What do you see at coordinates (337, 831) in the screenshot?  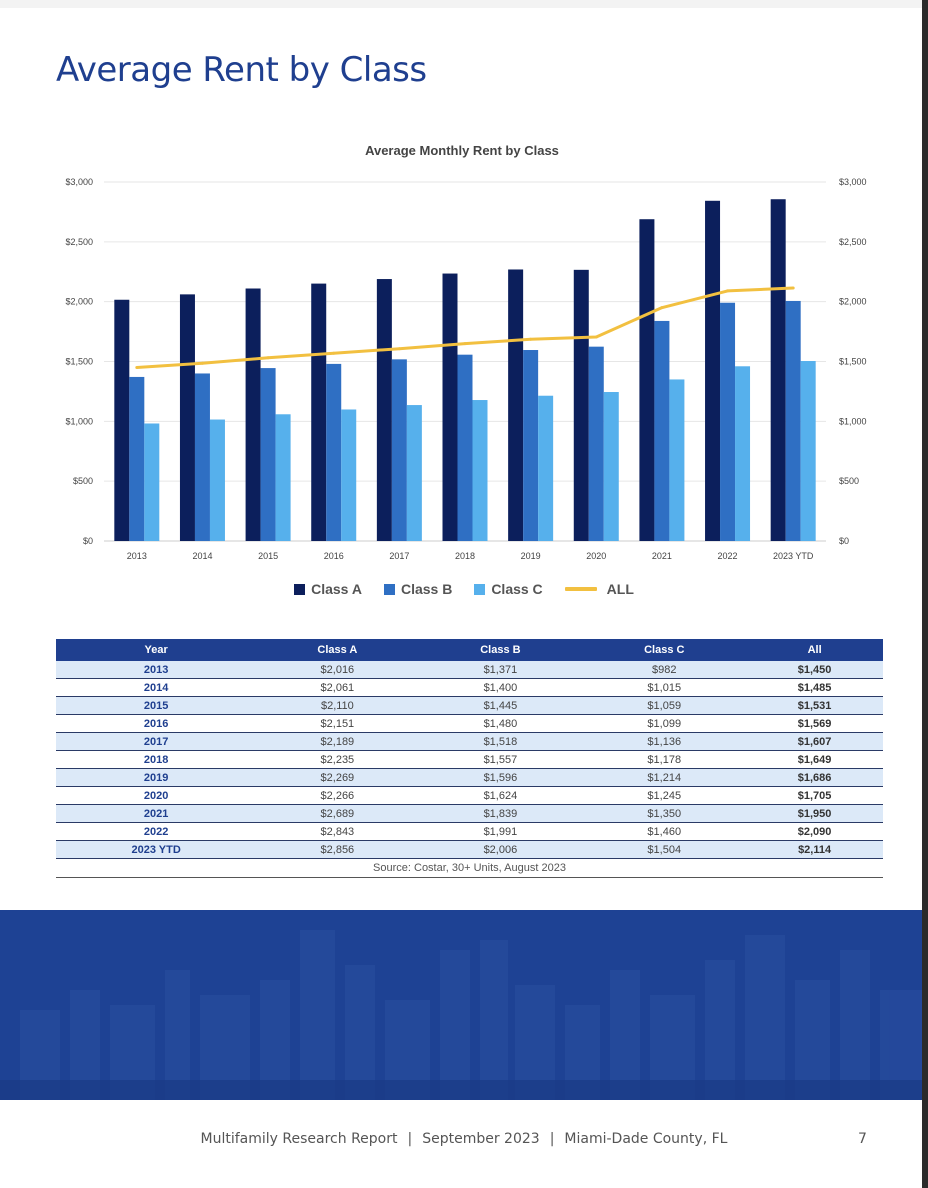 I see `table-cell: $2,843` at bounding box center [337, 831].